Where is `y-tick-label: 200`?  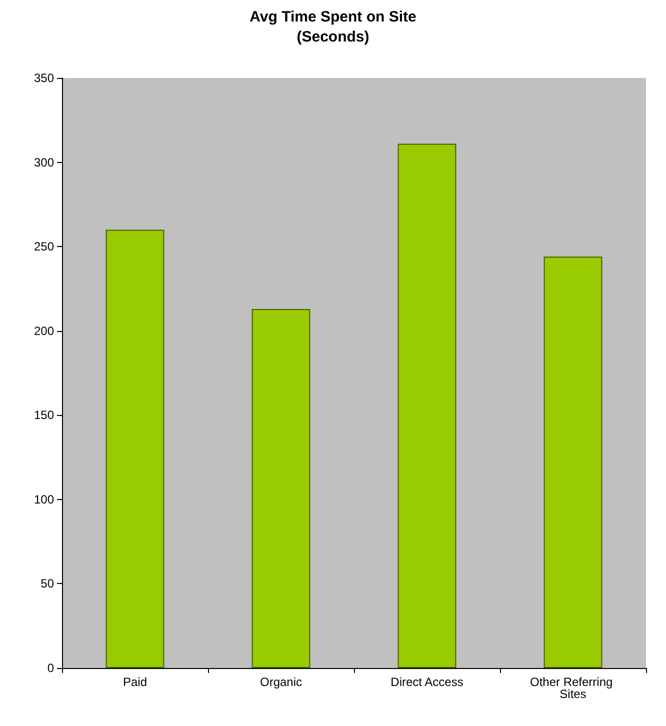
y-tick-label: 200 is located at coordinates (44, 331).